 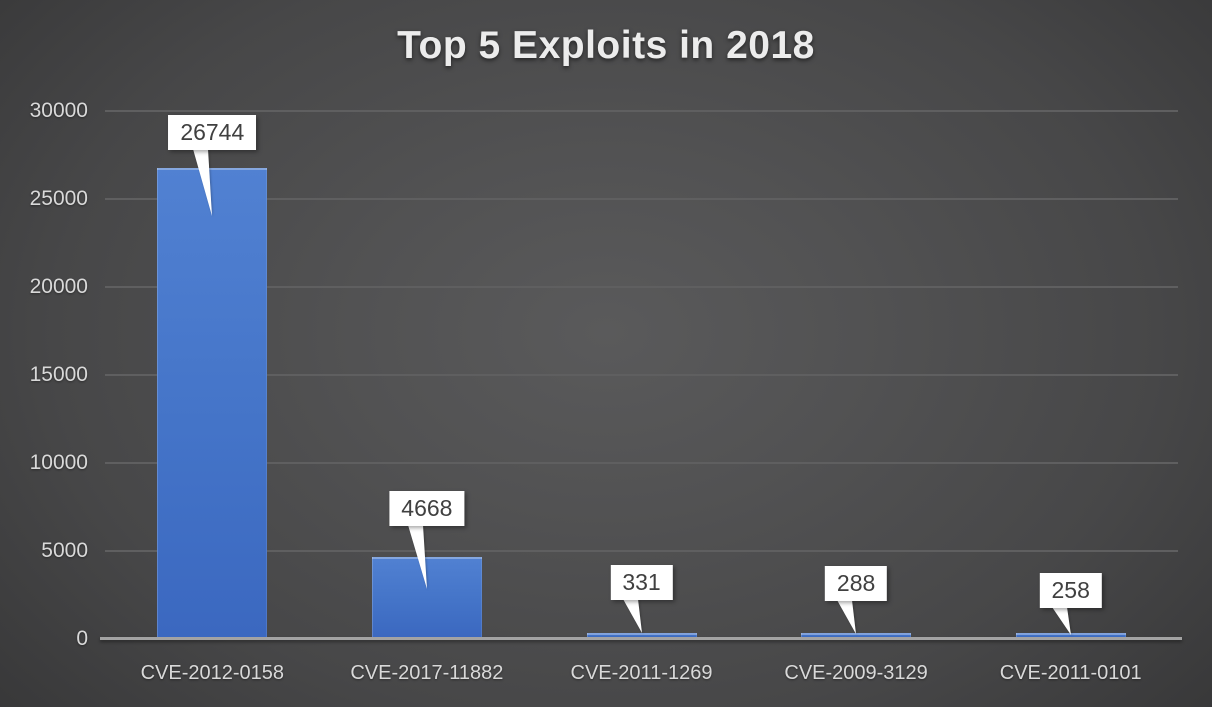 What do you see at coordinates (427, 673) in the screenshot?
I see `x-axis-label: CVE-2017-11882` at bounding box center [427, 673].